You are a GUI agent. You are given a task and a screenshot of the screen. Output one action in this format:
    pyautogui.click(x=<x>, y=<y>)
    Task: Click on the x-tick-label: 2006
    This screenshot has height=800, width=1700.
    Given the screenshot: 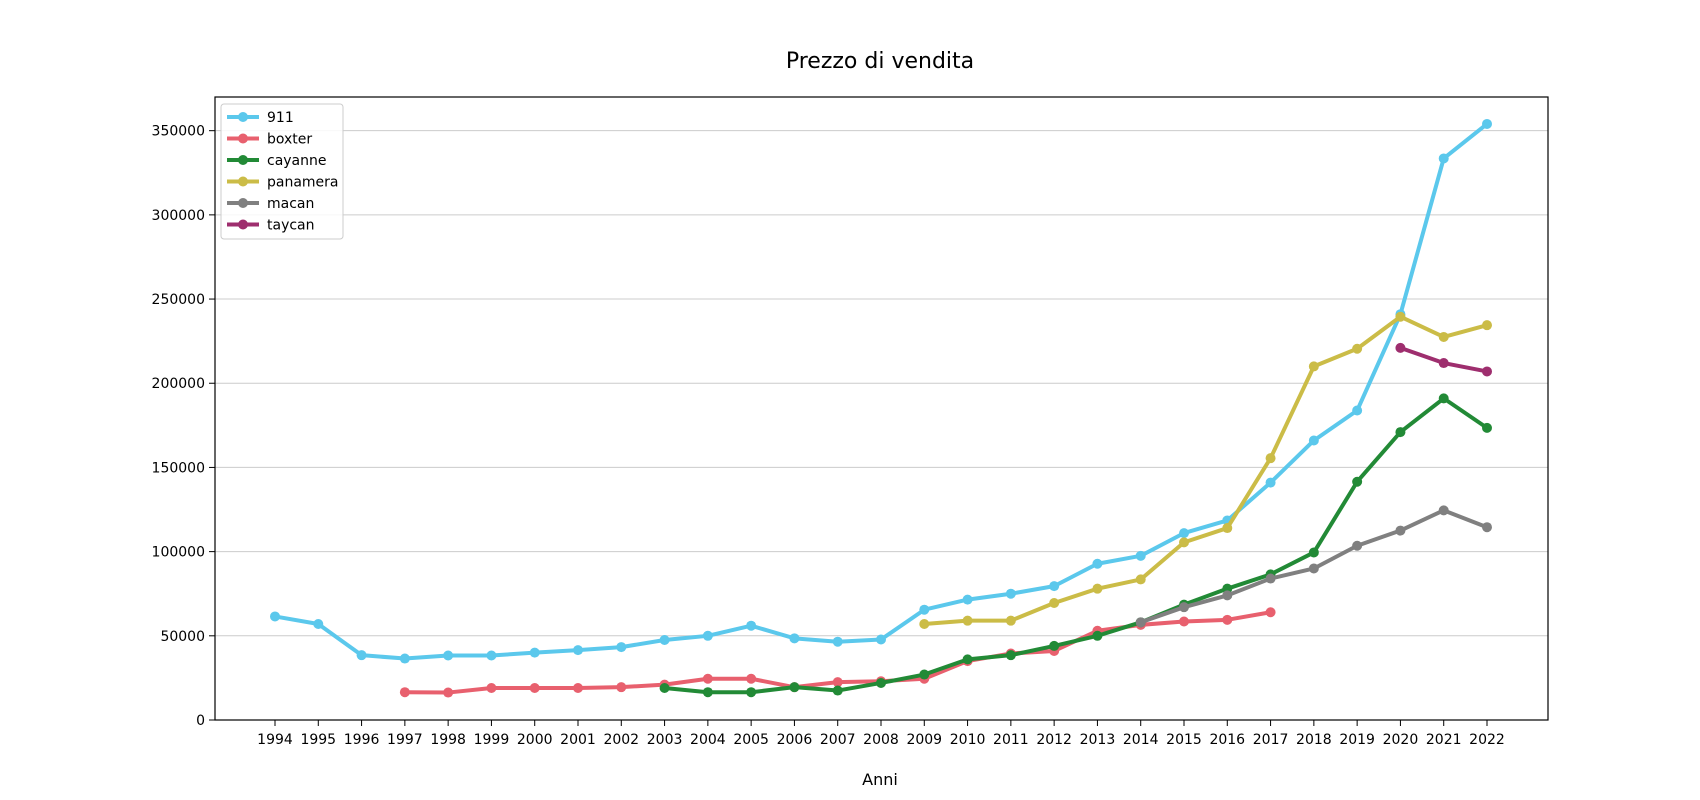 What is the action you would take?
    pyautogui.click(x=795, y=740)
    